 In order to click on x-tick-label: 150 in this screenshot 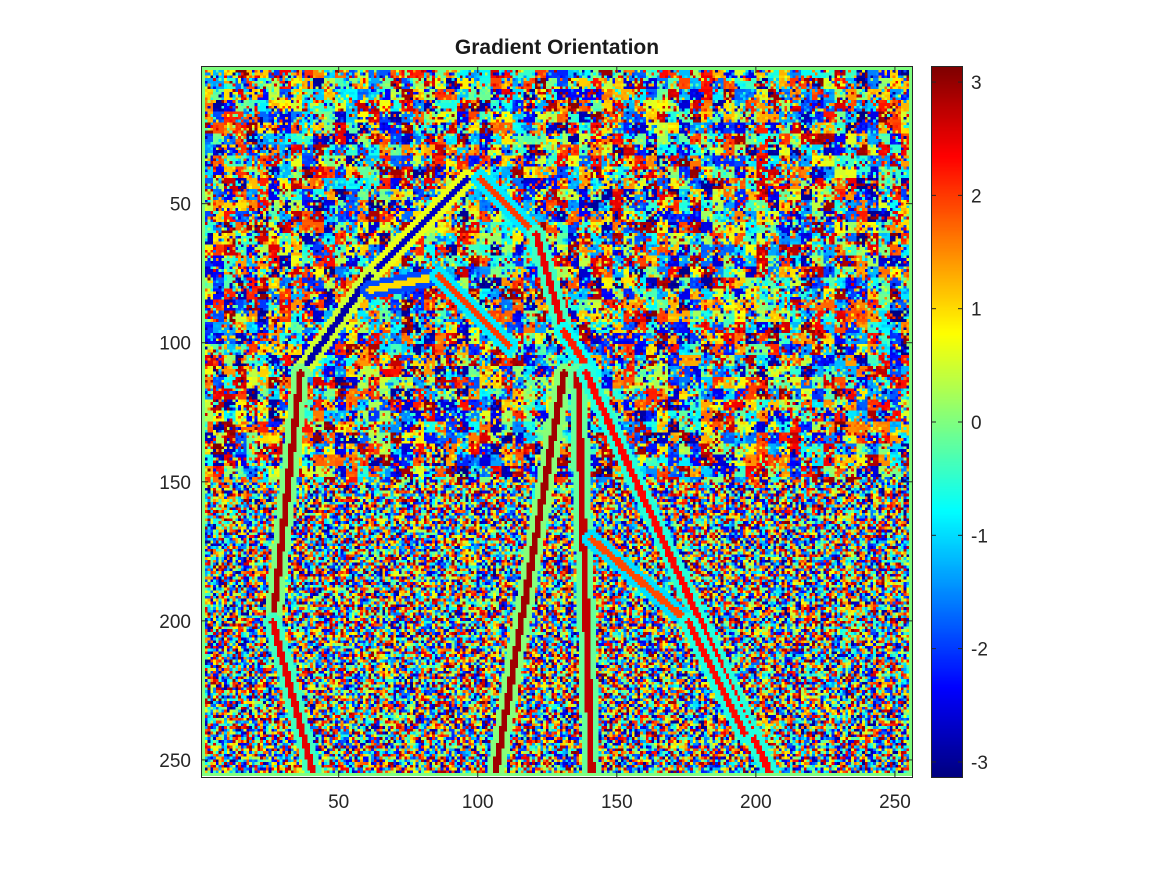, I will do `click(617, 802)`.